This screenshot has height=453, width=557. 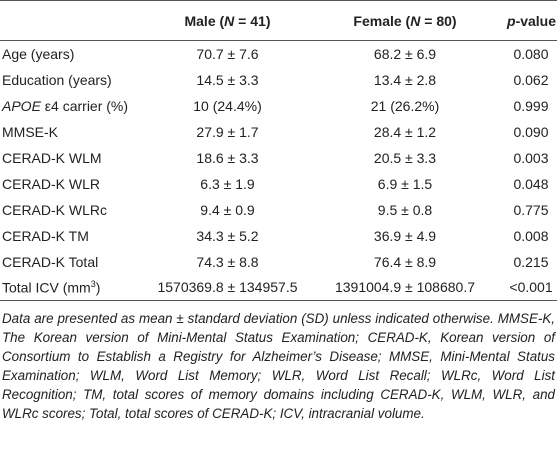 What do you see at coordinates (57, 79) in the screenshot?
I see `label-part: Education (years)` at bounding box center [57, 79].